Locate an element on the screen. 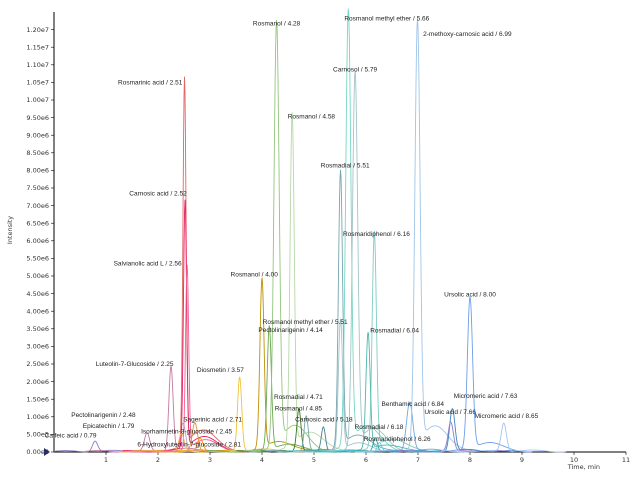  peak-label: Rosmadial / 6.18 is located at coordinates (379, 427).